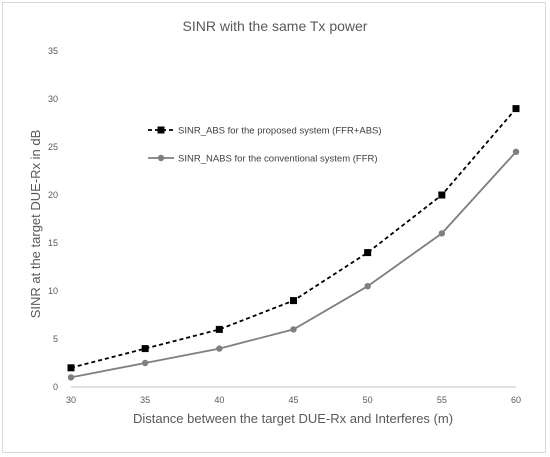  What do you see at coordinates (275, 26) in the screenshot?
I see `chart-title: SINR with the same Tx power` at bounding box center [275, 26].